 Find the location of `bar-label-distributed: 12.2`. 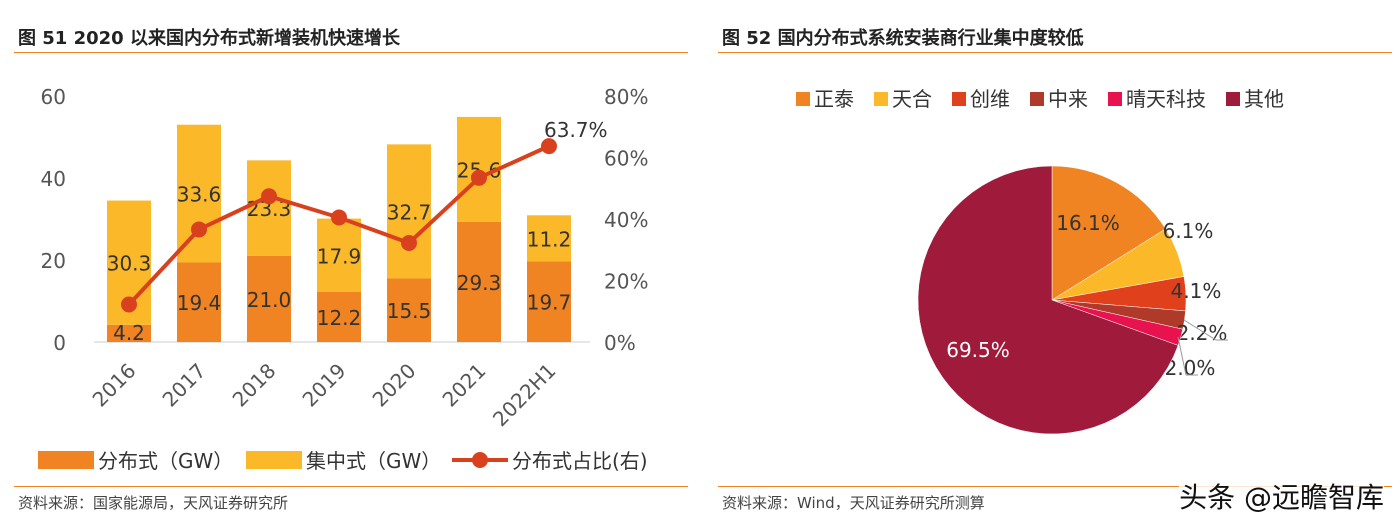

bar-label-distributed: 12.2 is located at coordinates (339, 318).